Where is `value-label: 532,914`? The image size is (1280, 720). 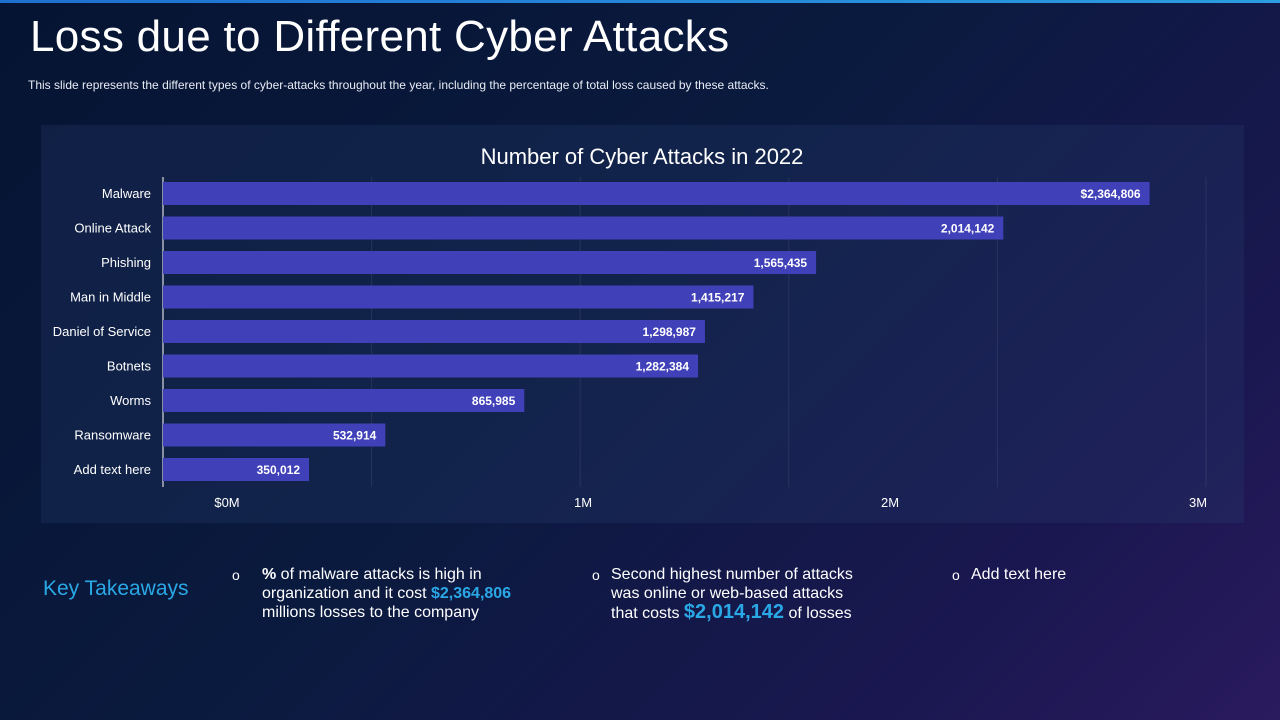 value-label: 532,914 is located at coordinates (355, 436).